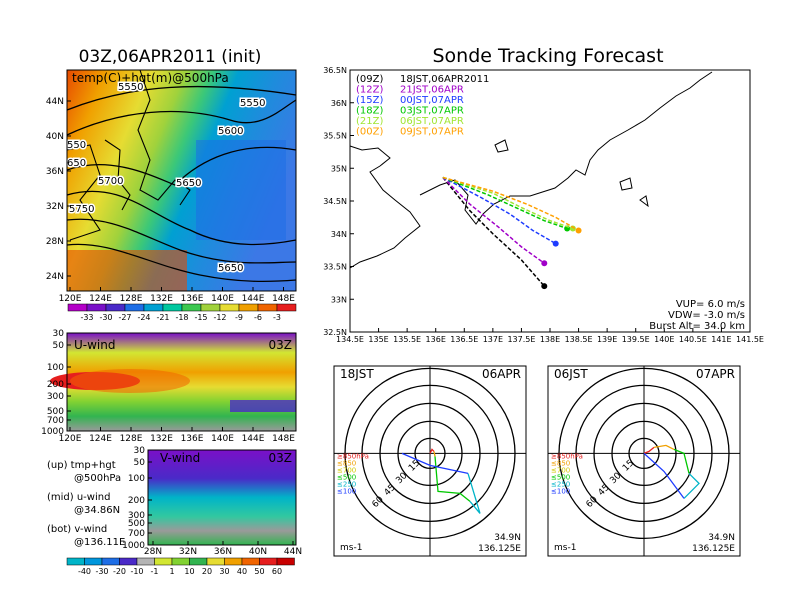 This screenshot has height=612, width=792. Describe the element at coordinates (97, 510) in the screenshot. I see `legend-mid-b: @34.86N` at that location.